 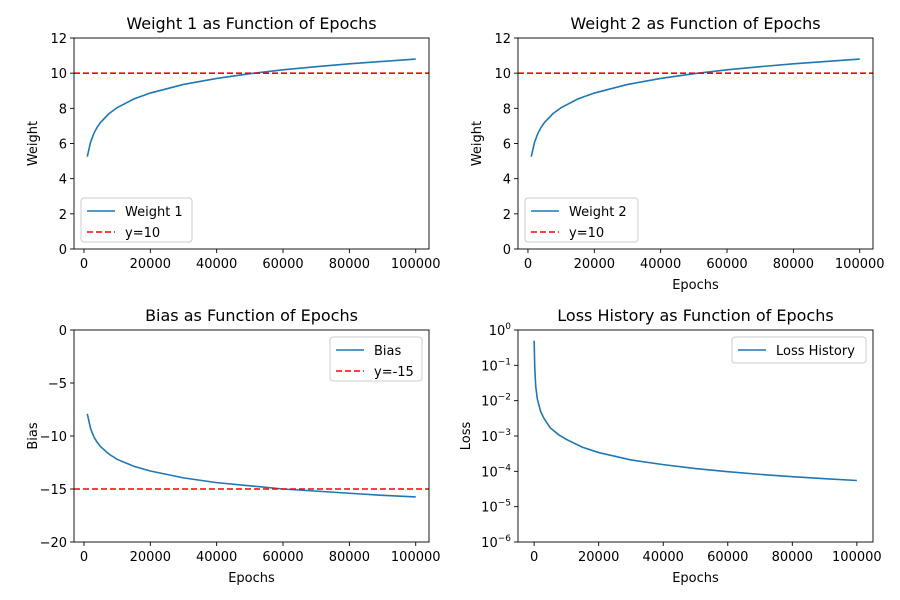 I want to click on legend: Bias y=-15, so click(x=376, y=359).